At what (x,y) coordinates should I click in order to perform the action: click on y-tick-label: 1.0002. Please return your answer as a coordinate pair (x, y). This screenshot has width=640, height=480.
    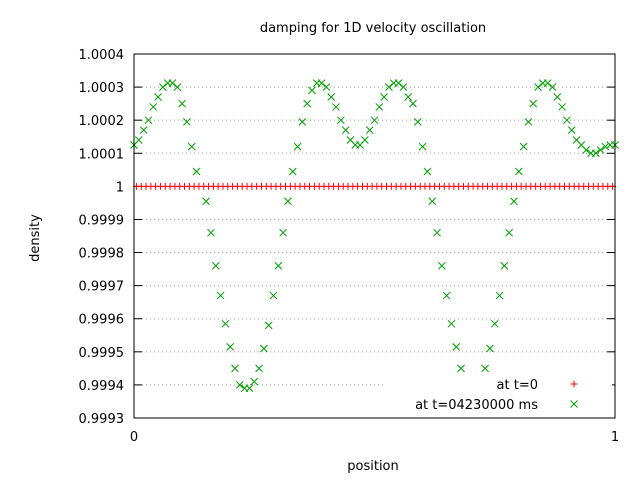
    Looking at the image, I should click on (102, 121).